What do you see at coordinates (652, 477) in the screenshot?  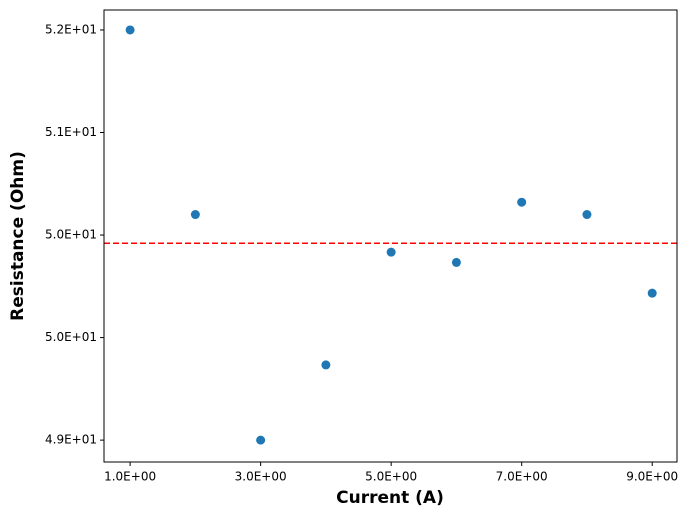 I see `x-tick-label: 9.0E+00` at bounding box center [652, 477].